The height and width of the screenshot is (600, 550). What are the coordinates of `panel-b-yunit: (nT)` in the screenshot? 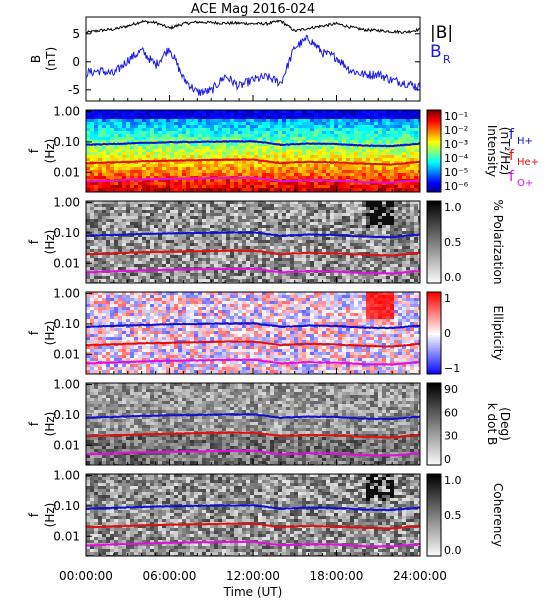 It's located at (51, 59).